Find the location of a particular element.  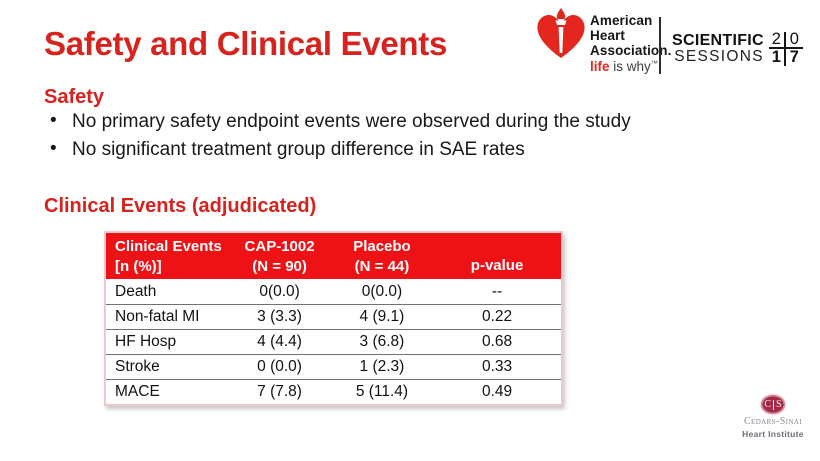

cedars-emblem-icon: C S is located at coordinates (773, 404).